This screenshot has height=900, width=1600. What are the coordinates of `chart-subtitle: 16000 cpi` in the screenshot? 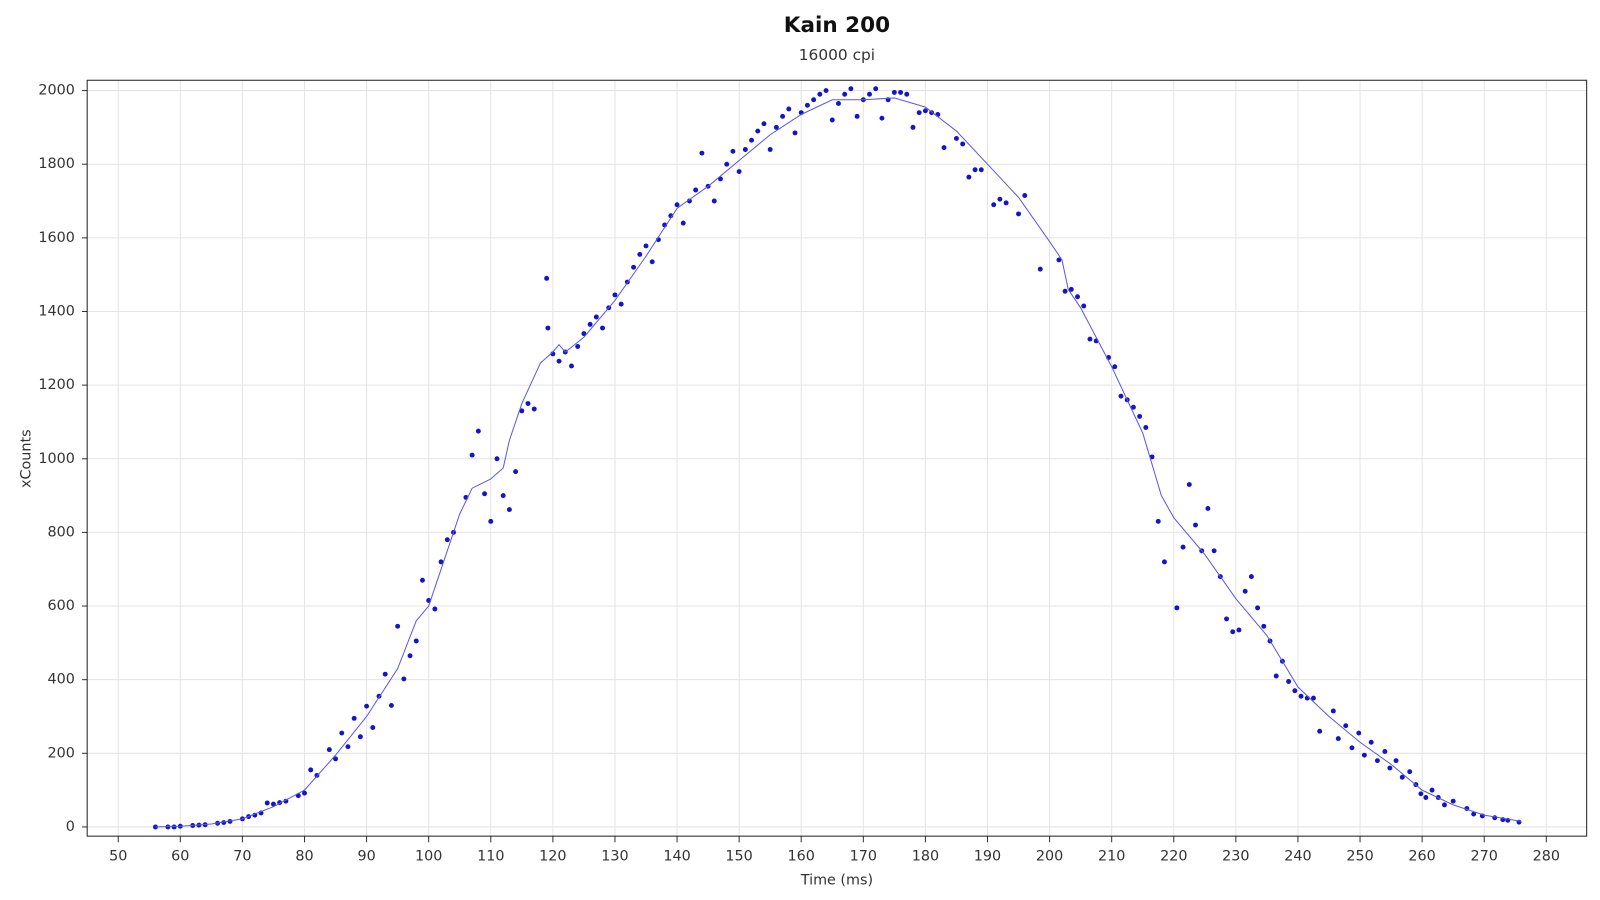 It's located at (837, 55).